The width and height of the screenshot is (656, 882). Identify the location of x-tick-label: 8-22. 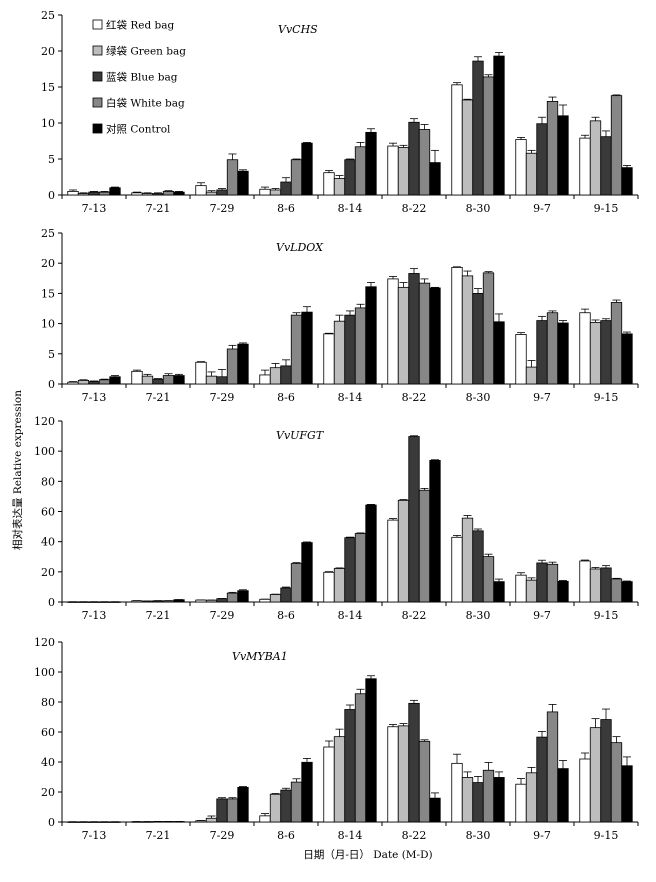
(414, 397).